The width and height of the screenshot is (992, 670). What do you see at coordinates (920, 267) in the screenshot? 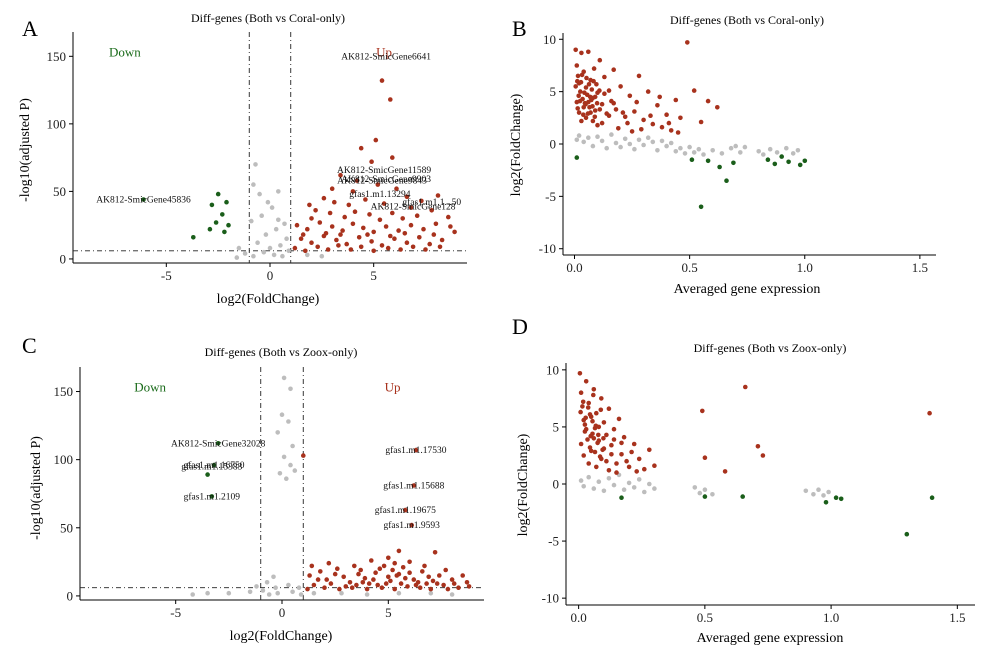
I see `panel-b-x-tick-label: 1.5` at bounding box center [920, 267].